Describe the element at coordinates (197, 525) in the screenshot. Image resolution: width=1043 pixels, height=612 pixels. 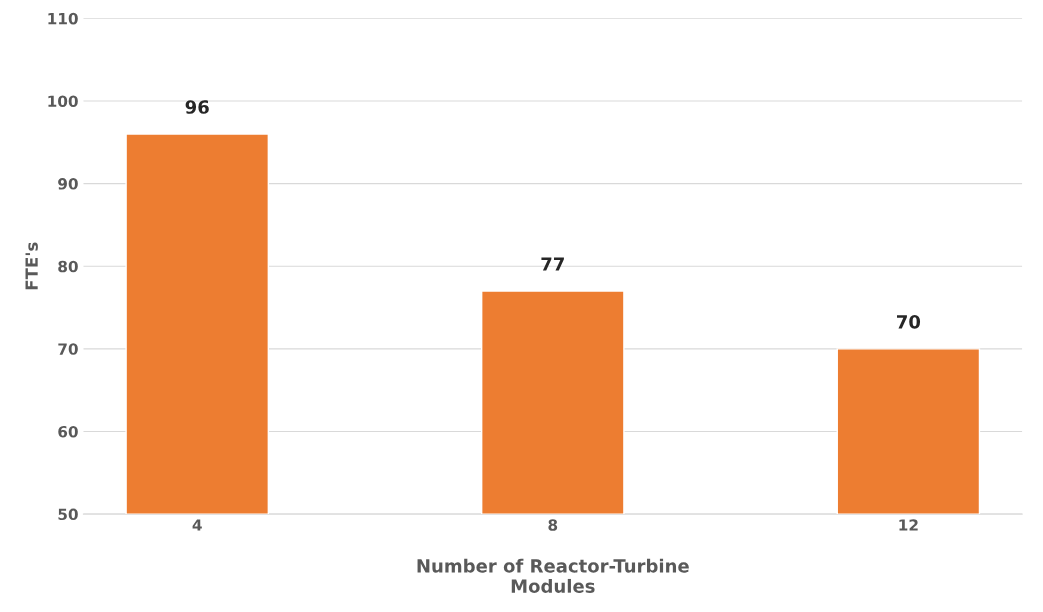
I see `x-tick-label: 4` at that location.